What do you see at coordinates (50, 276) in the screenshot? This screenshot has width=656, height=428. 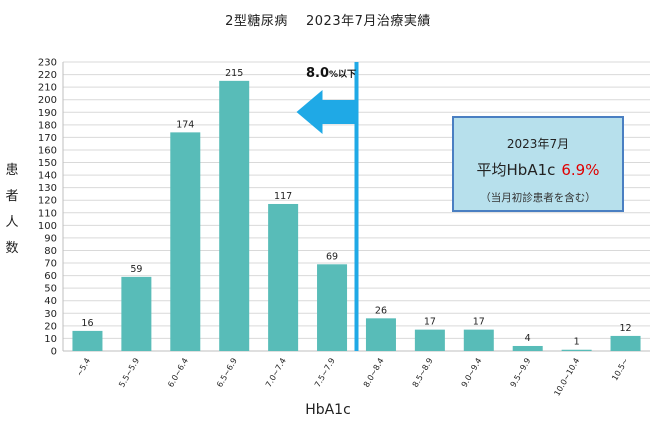 I see `y-tick-label: 60` at bounding box center [50, 276].